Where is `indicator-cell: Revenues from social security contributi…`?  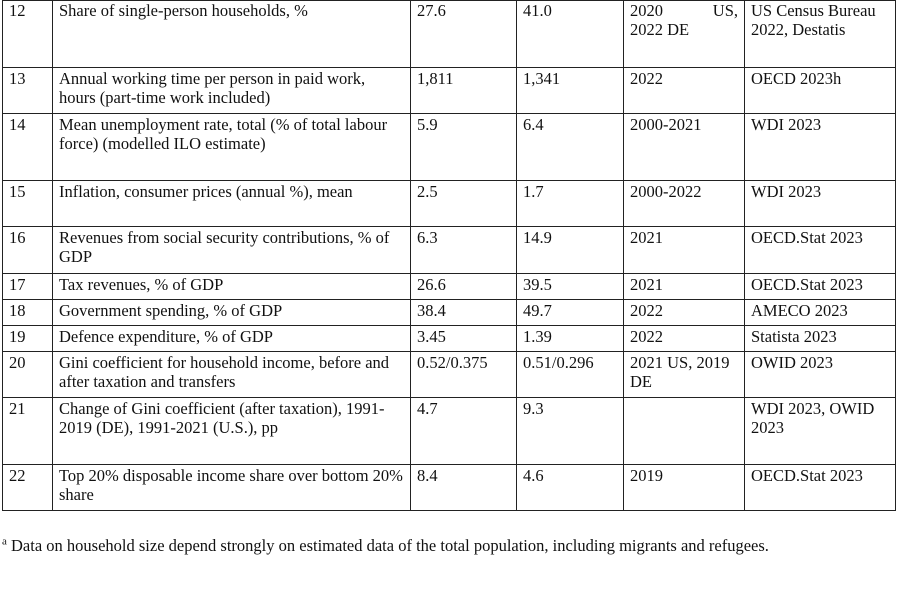
indicator-cell: Revenues from social security contributi… is located at coordinates (231, 250).